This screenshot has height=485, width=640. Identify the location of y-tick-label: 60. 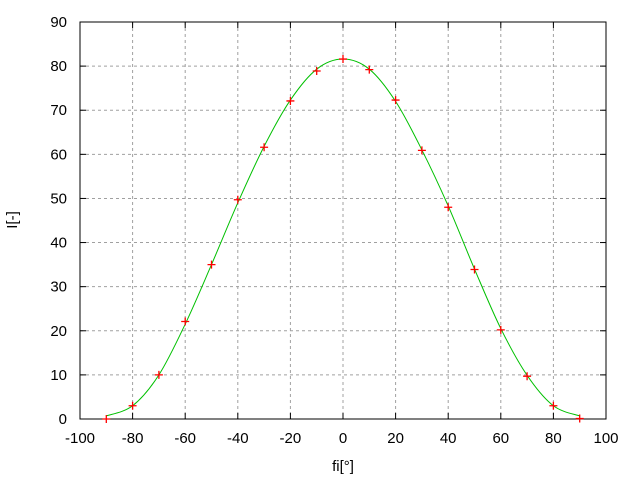
(58, 154).